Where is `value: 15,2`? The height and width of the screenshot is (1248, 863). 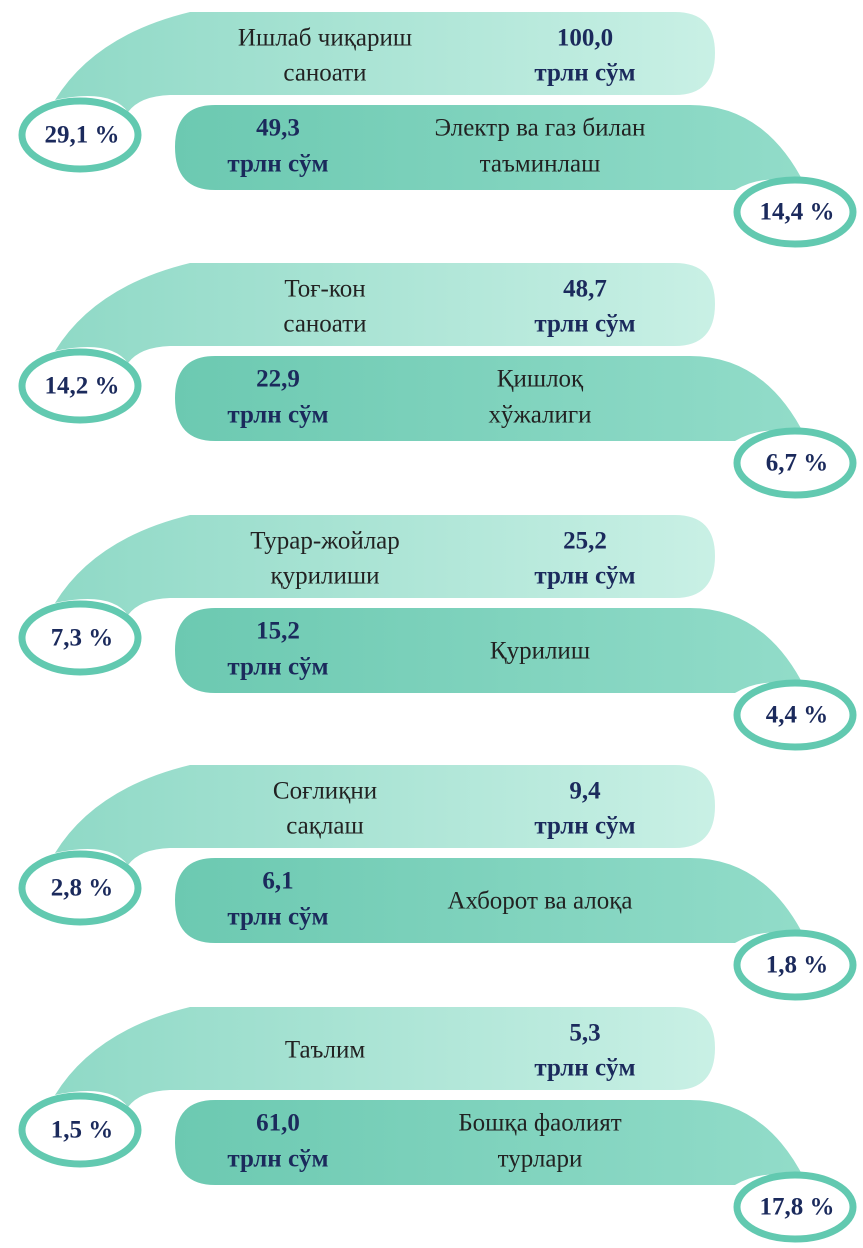 value: 15,2 is located at coordinates (278, 631).